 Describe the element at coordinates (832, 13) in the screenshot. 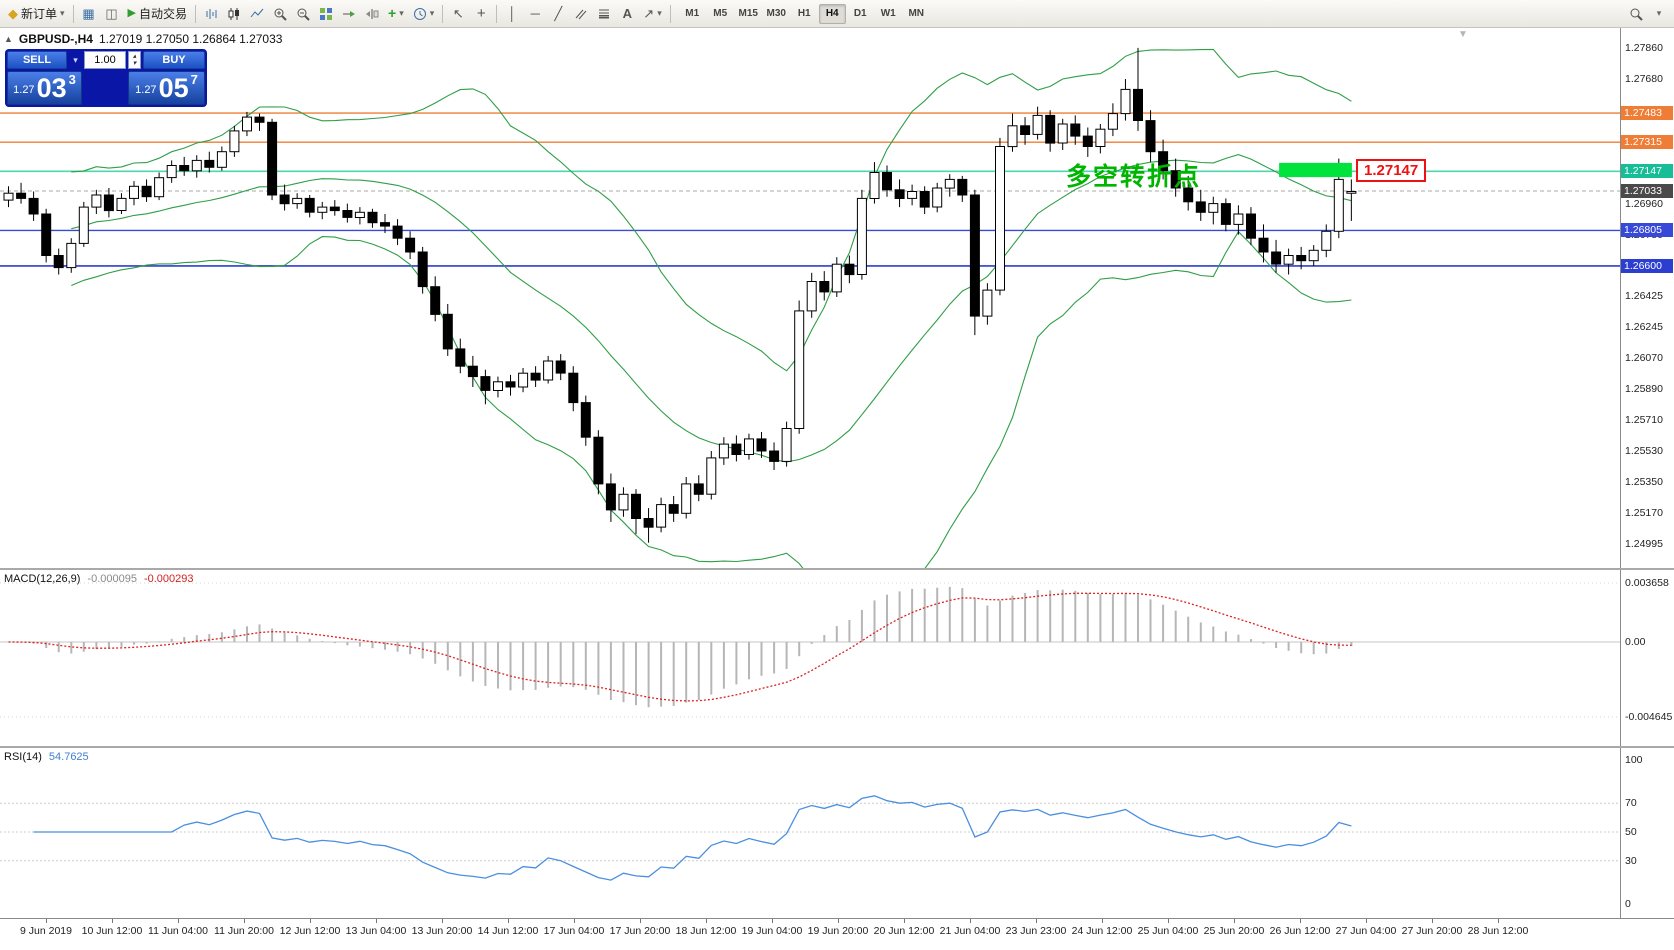

I see `timeframe-h4-button: H4` at that location.